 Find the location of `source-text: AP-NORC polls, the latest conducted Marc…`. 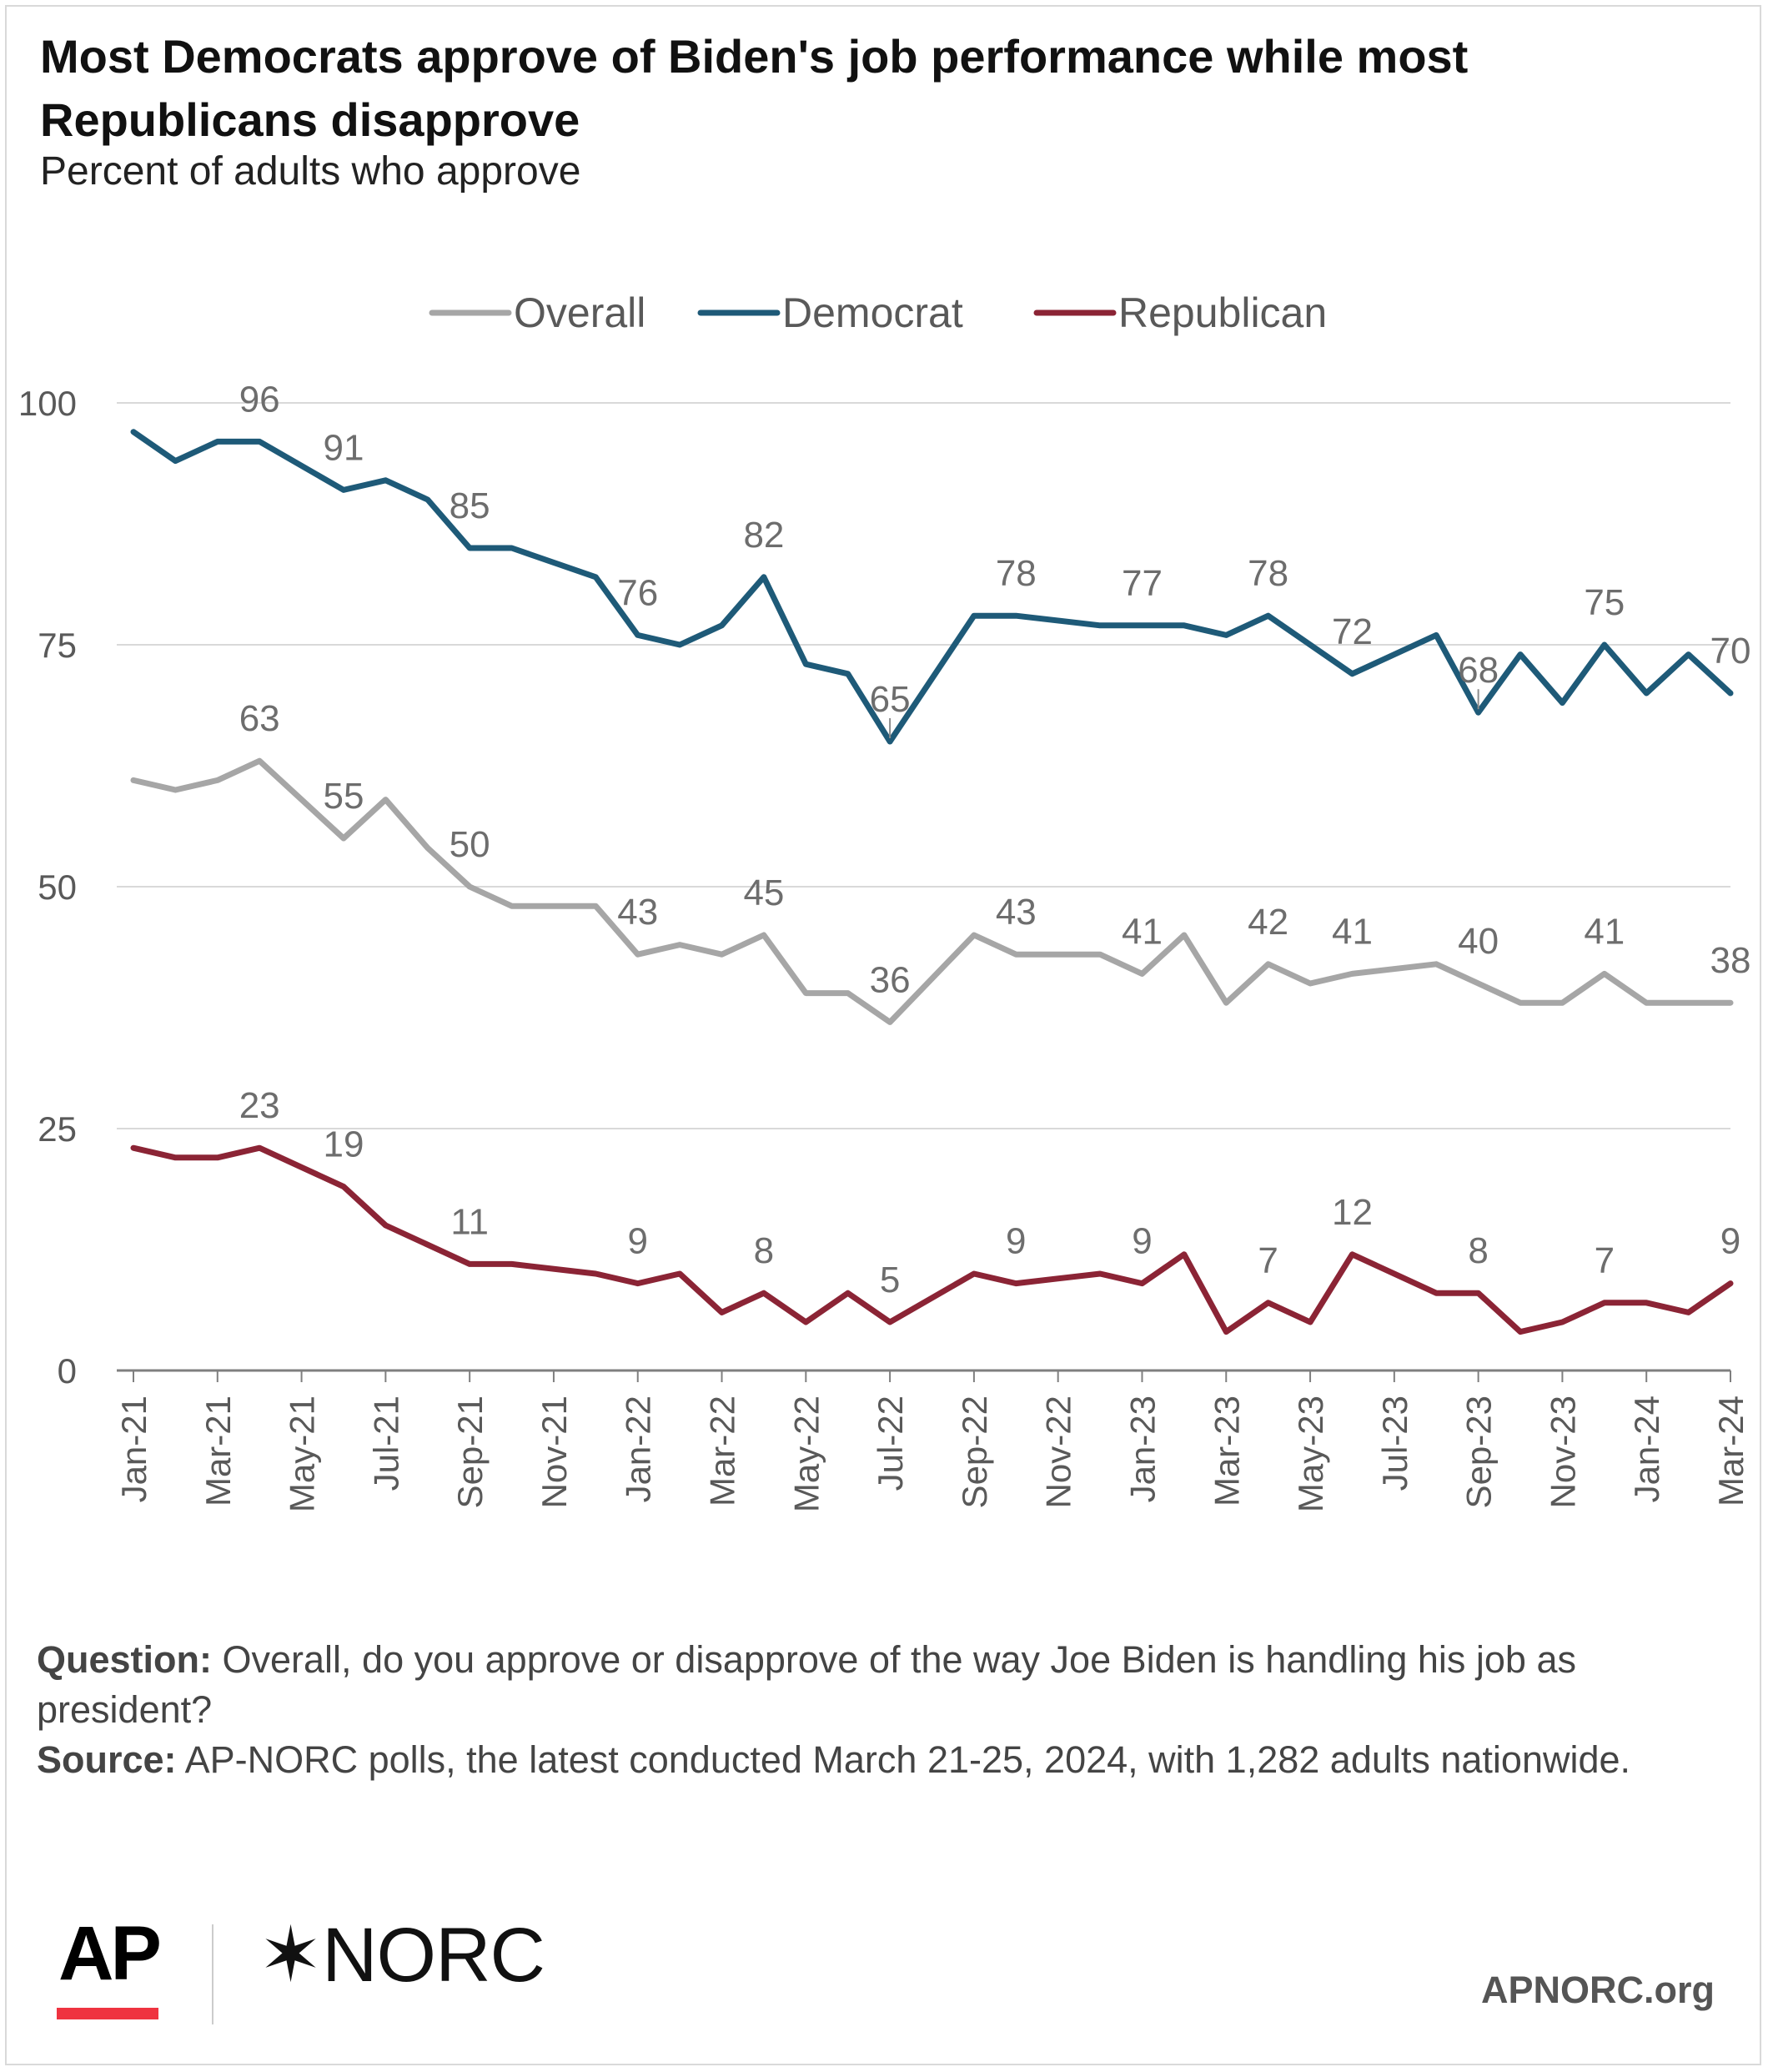

source-text: AP-NORC polls, the latest conducted Marc… is located at coordinates (903, 1759).